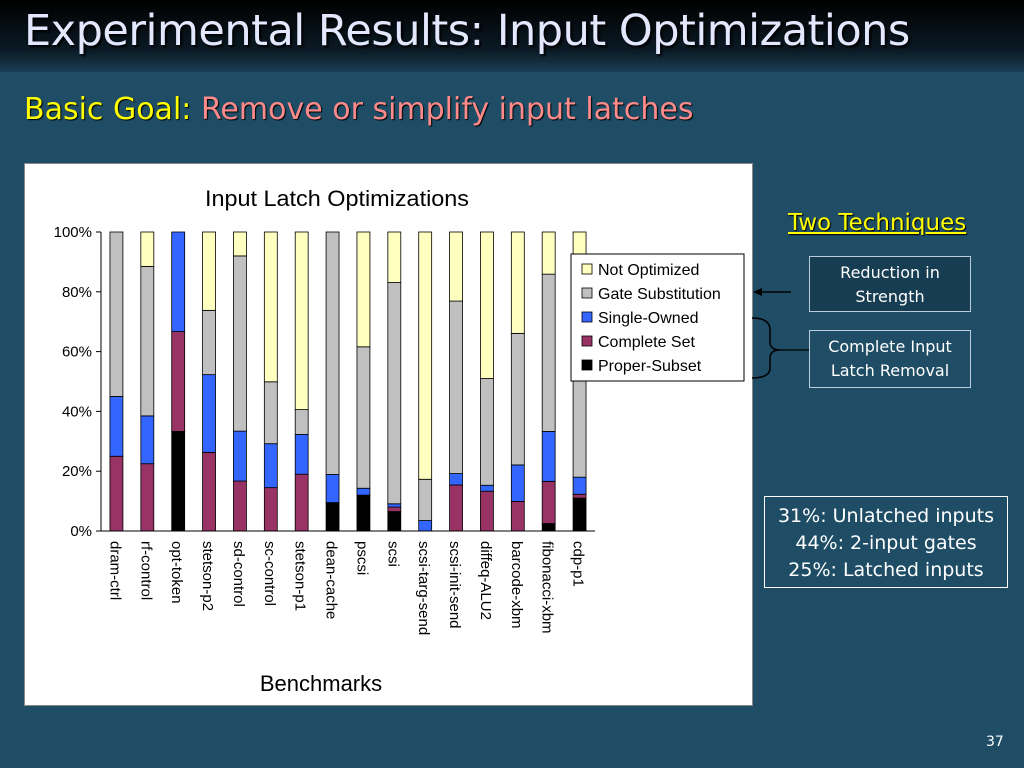 This screenshot has height=768, width=1024. I want to click on legend-label: Proper-Subset, so click(650, 366).